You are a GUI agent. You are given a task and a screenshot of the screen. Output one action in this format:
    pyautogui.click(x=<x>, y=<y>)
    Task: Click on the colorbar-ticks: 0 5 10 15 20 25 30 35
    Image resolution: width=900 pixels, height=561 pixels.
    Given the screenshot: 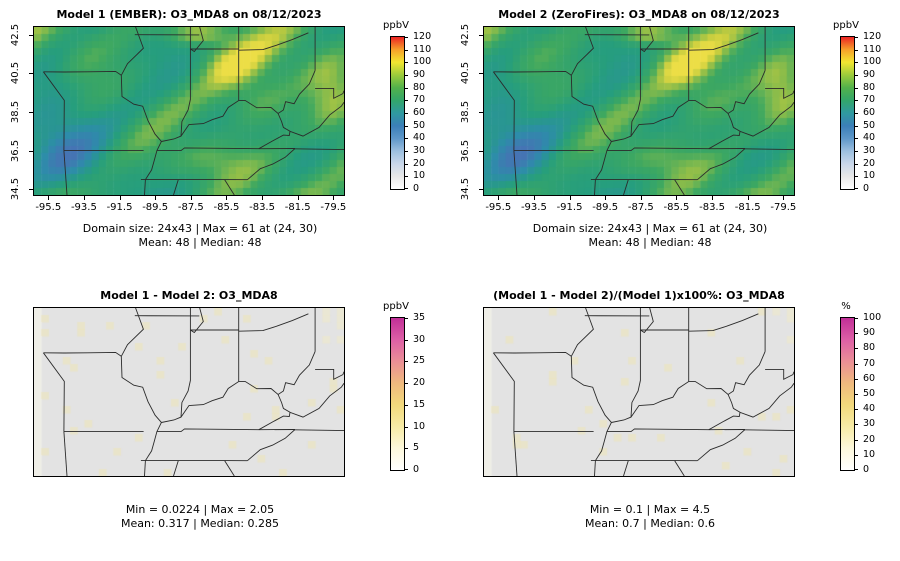 What is the action you would take?
    pyautogui.click(x=426, y=394)
    